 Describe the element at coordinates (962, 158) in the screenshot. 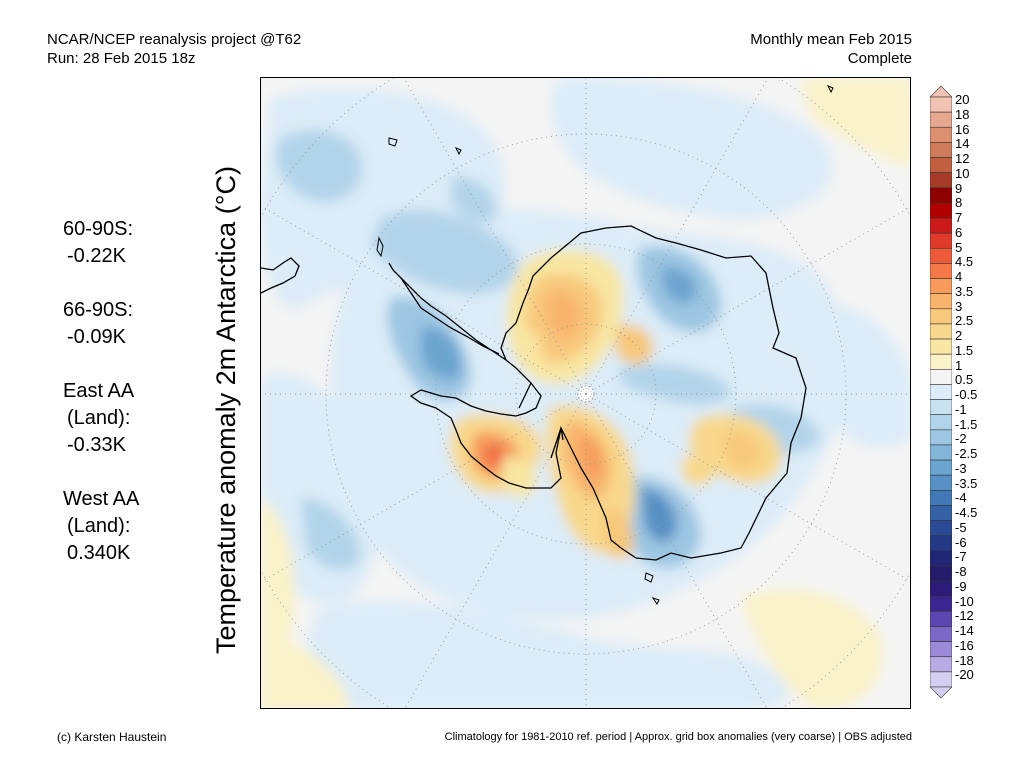

I see `colorbar-label: 12` at that location.